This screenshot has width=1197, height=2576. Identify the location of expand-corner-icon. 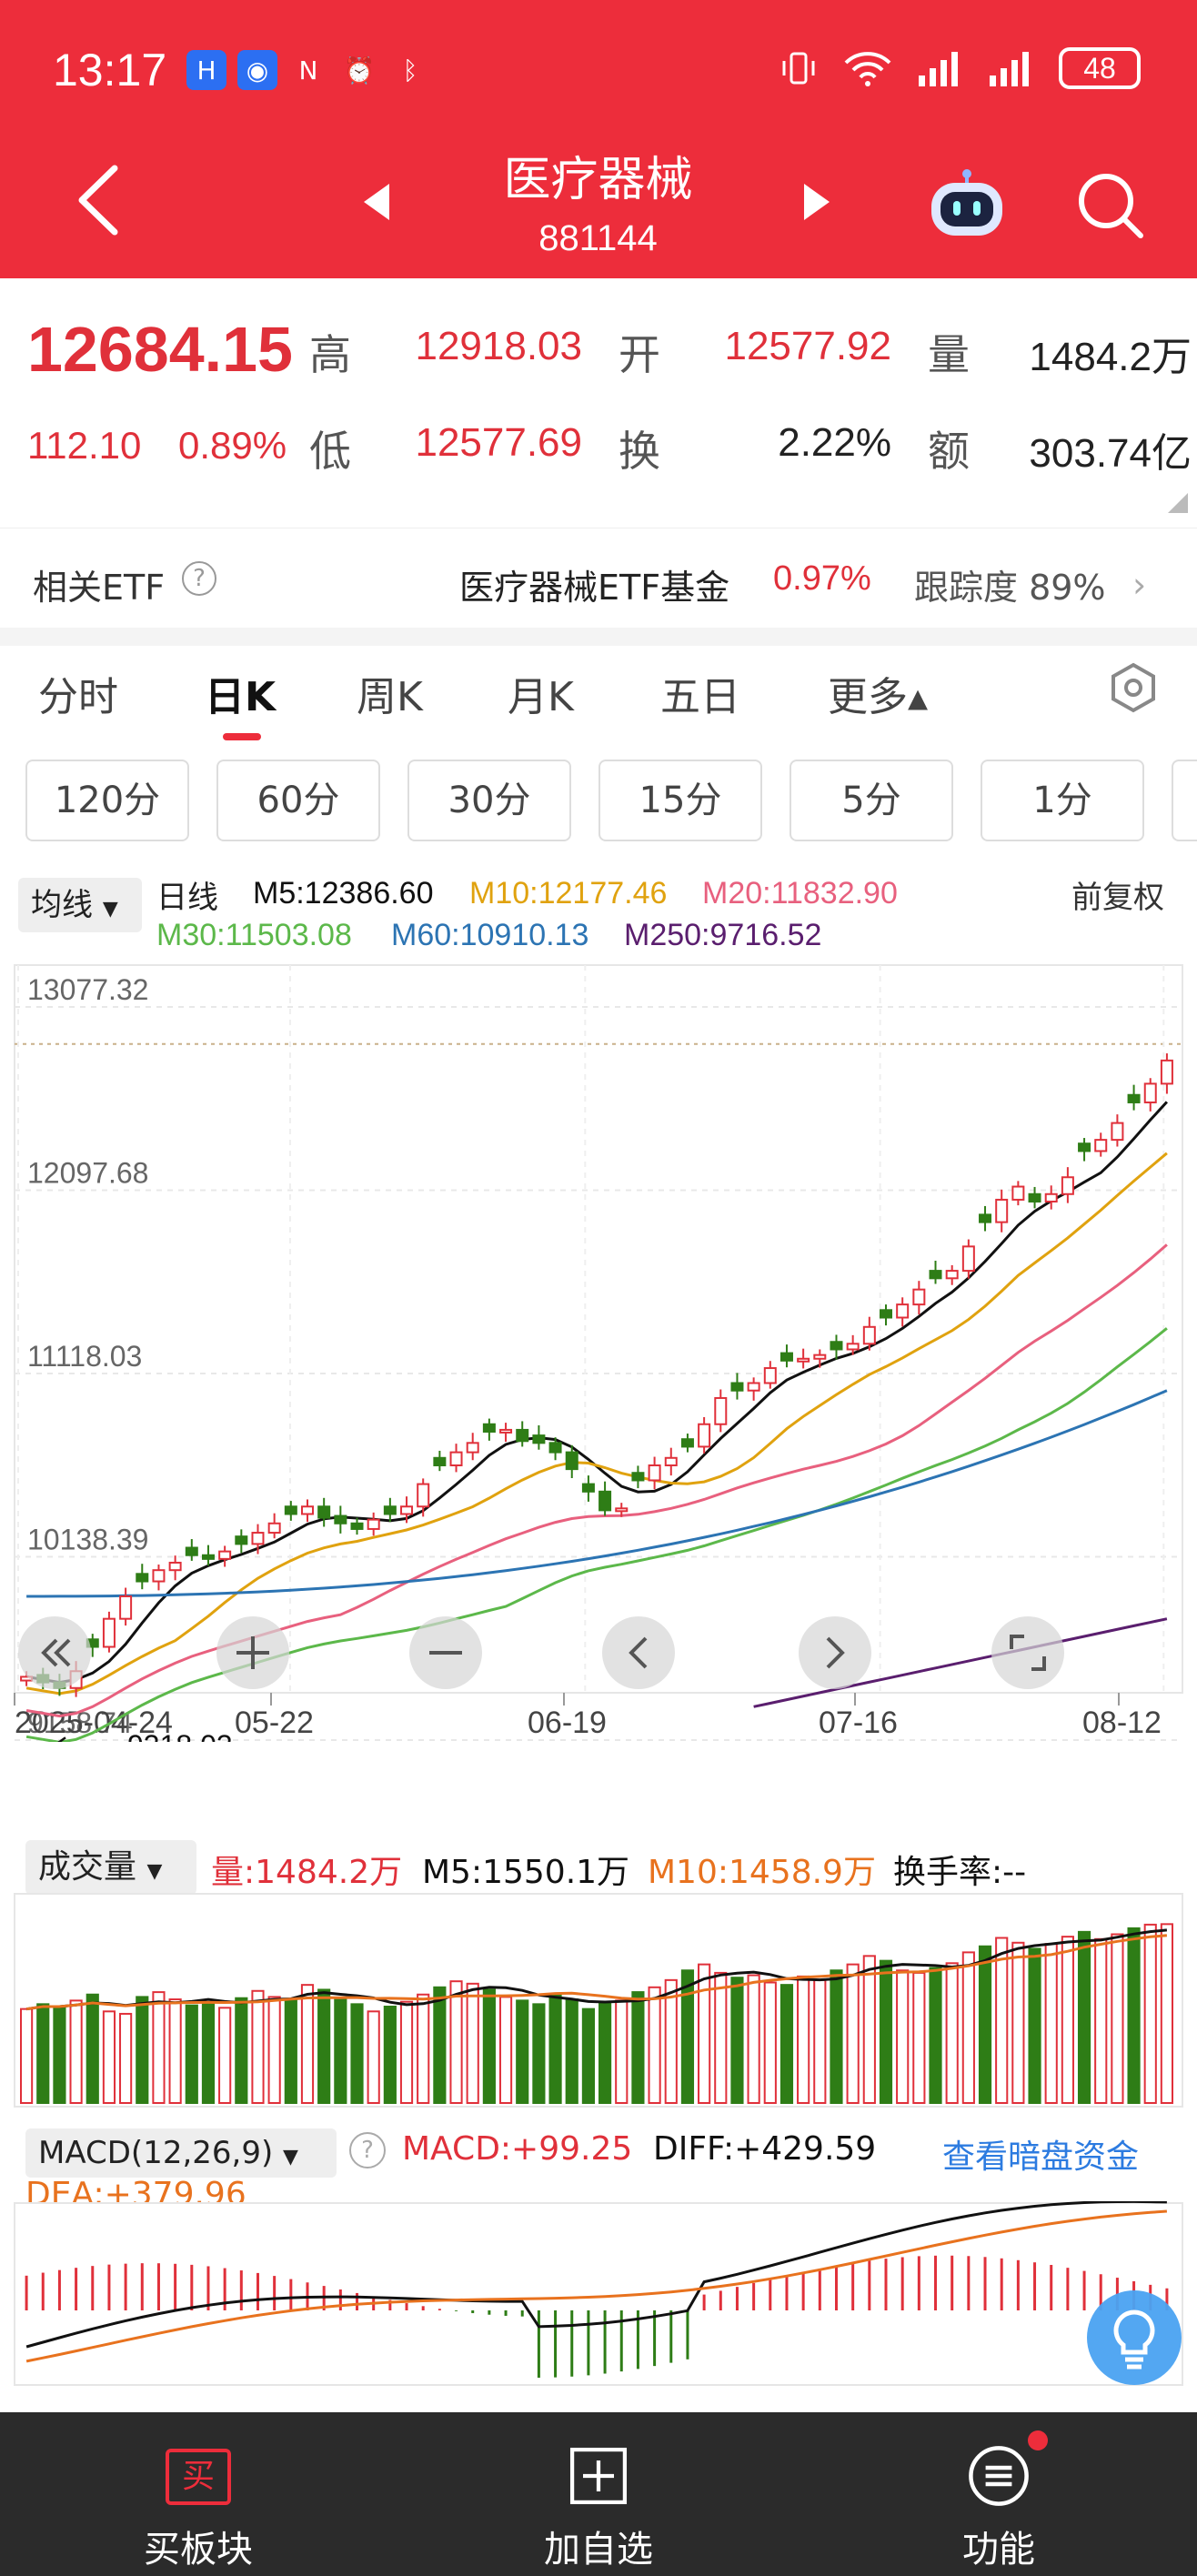
(1178, 503).